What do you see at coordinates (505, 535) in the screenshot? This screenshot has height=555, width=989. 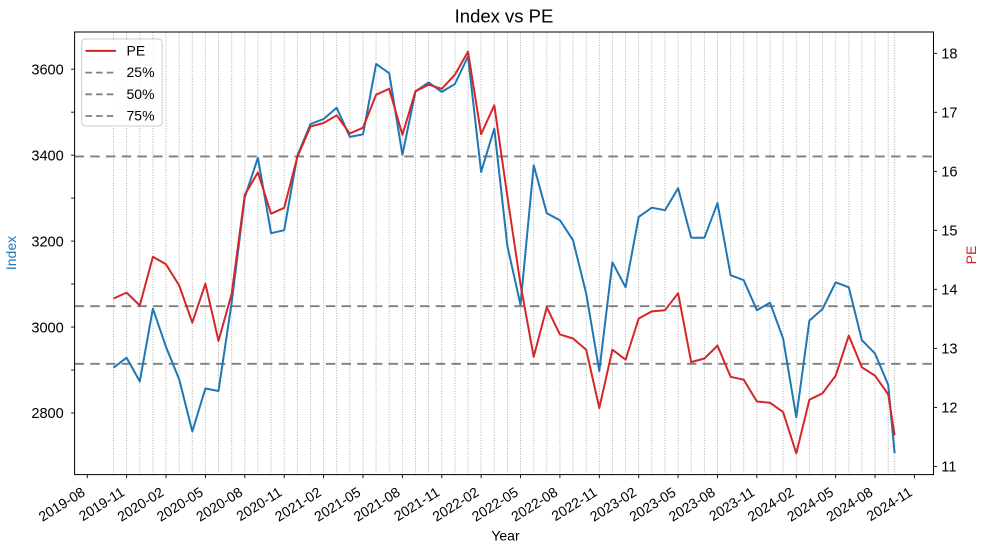 I see `svg-text: Year` at bounding box center [505, 535].